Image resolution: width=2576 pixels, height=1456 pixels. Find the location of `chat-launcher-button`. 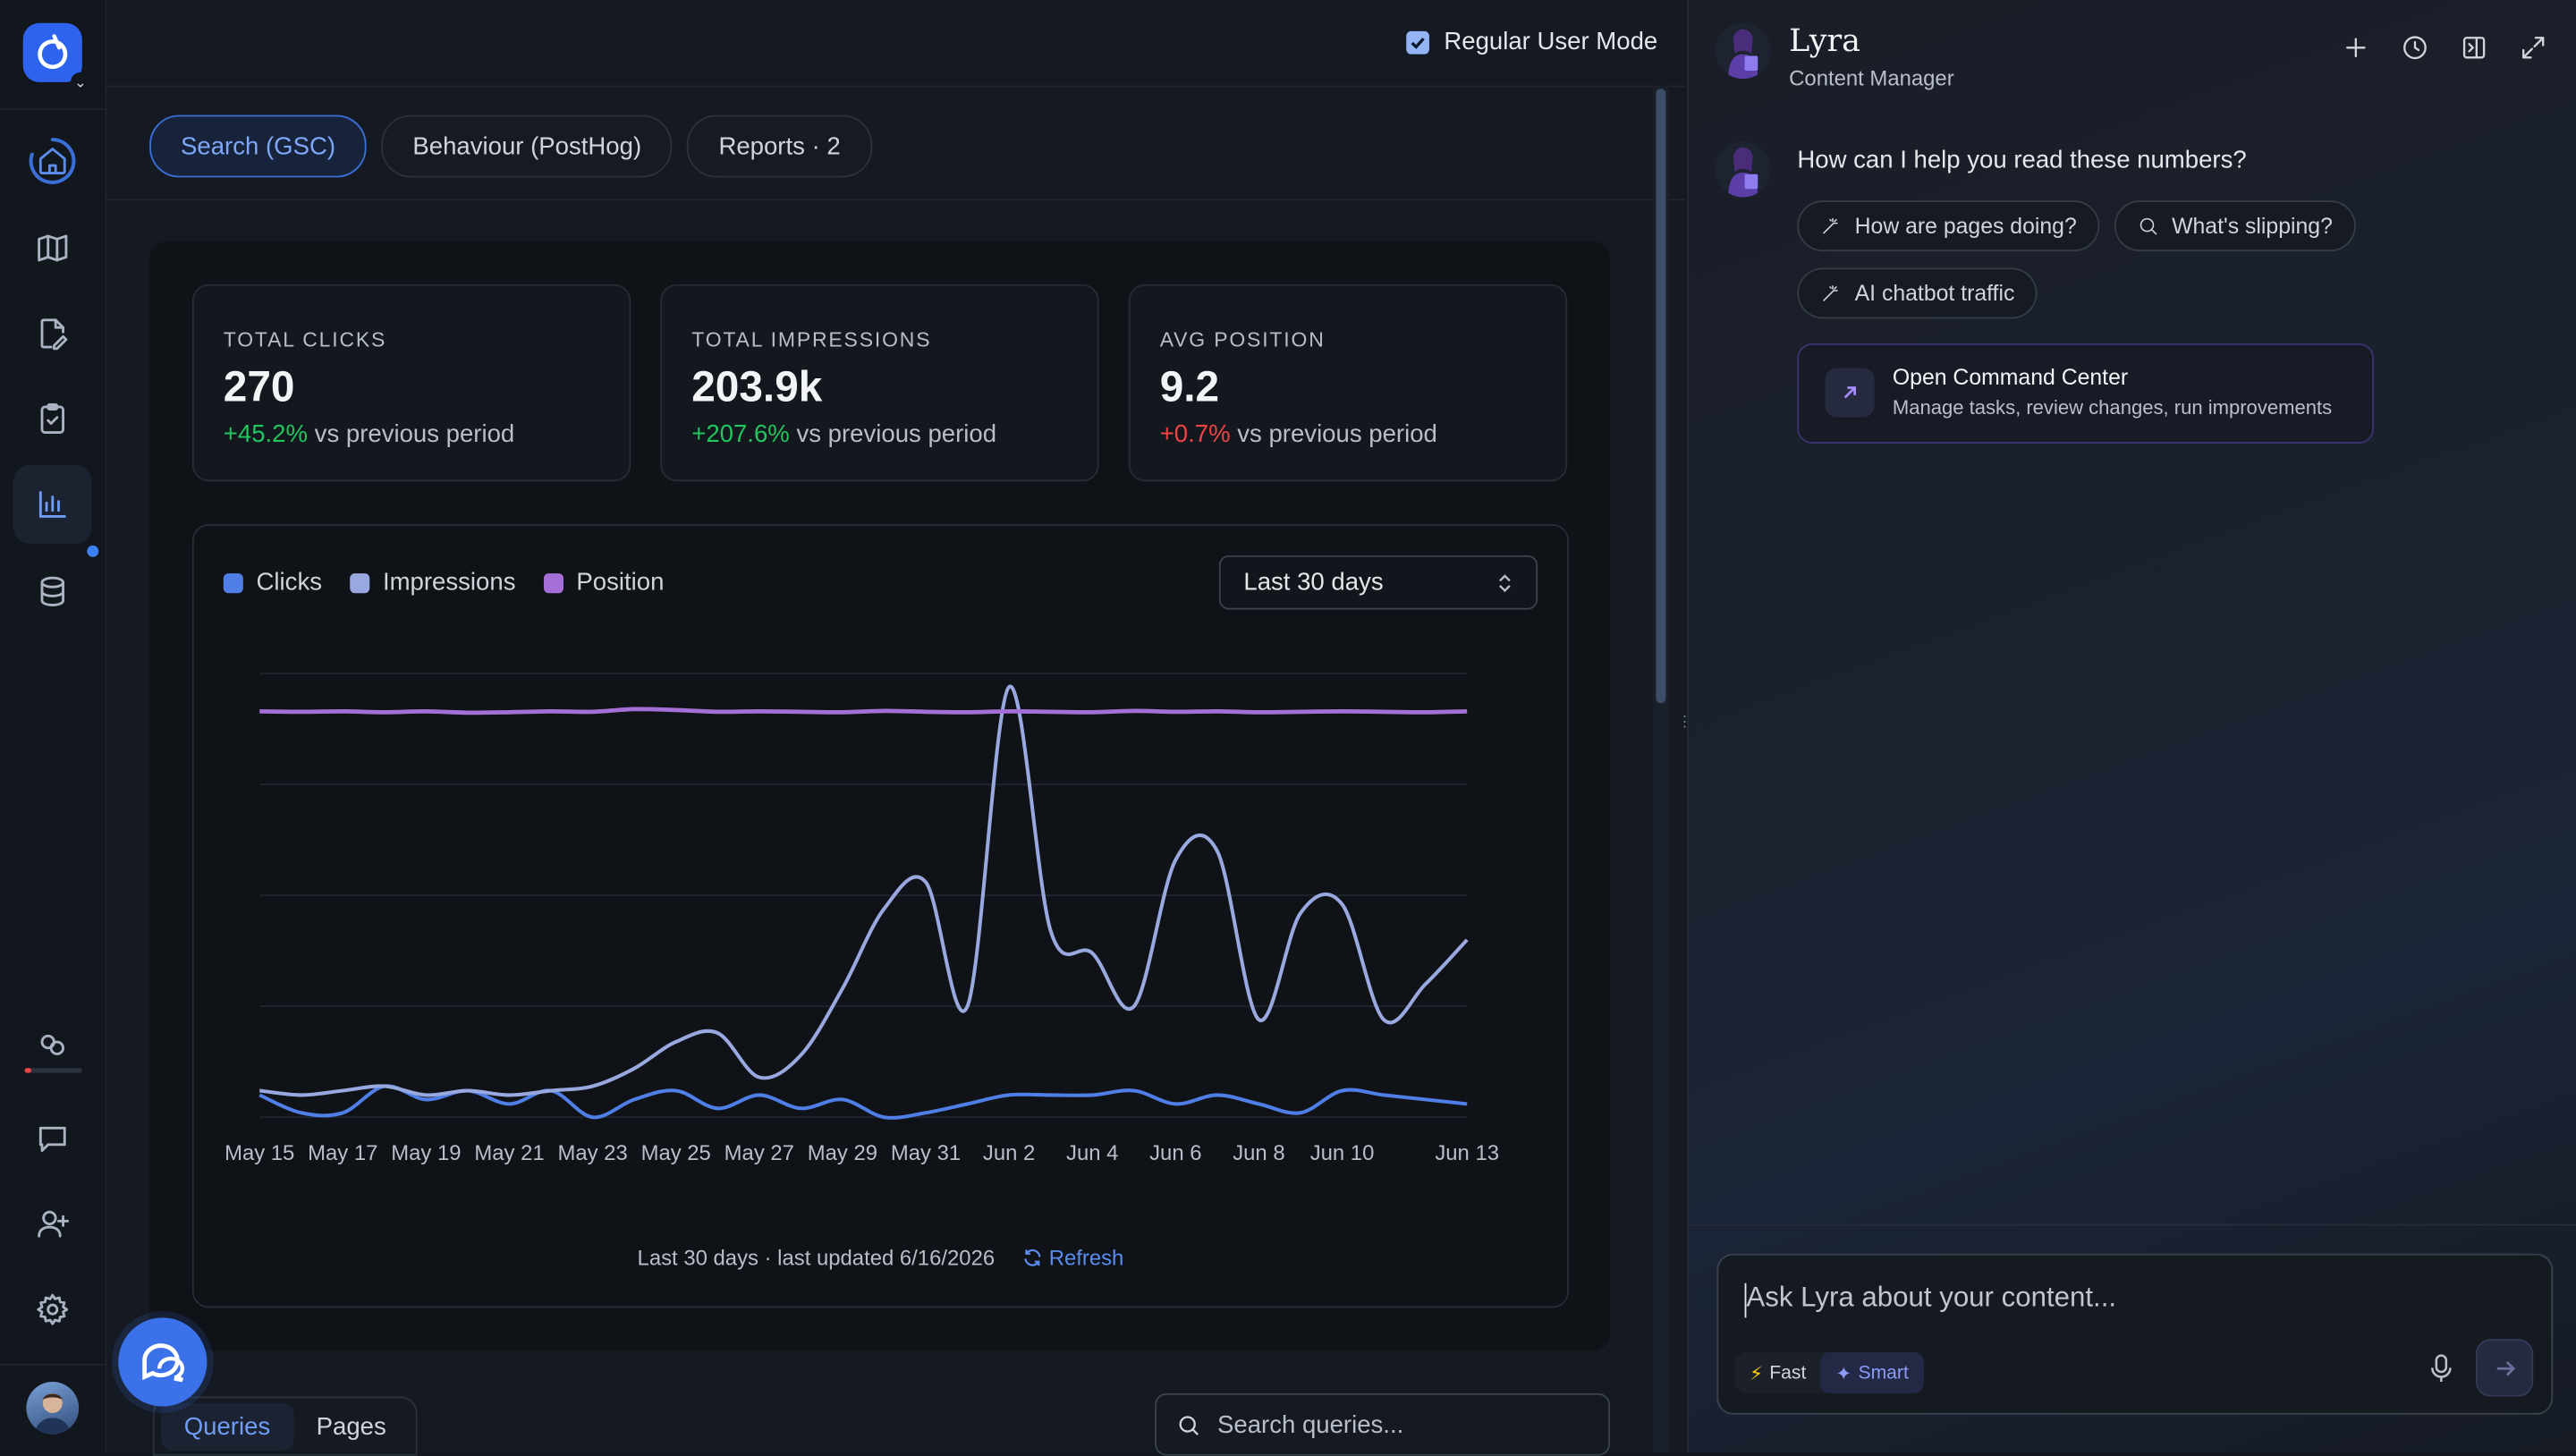

chat-launcher-button is located at coordinates (163, 1362).